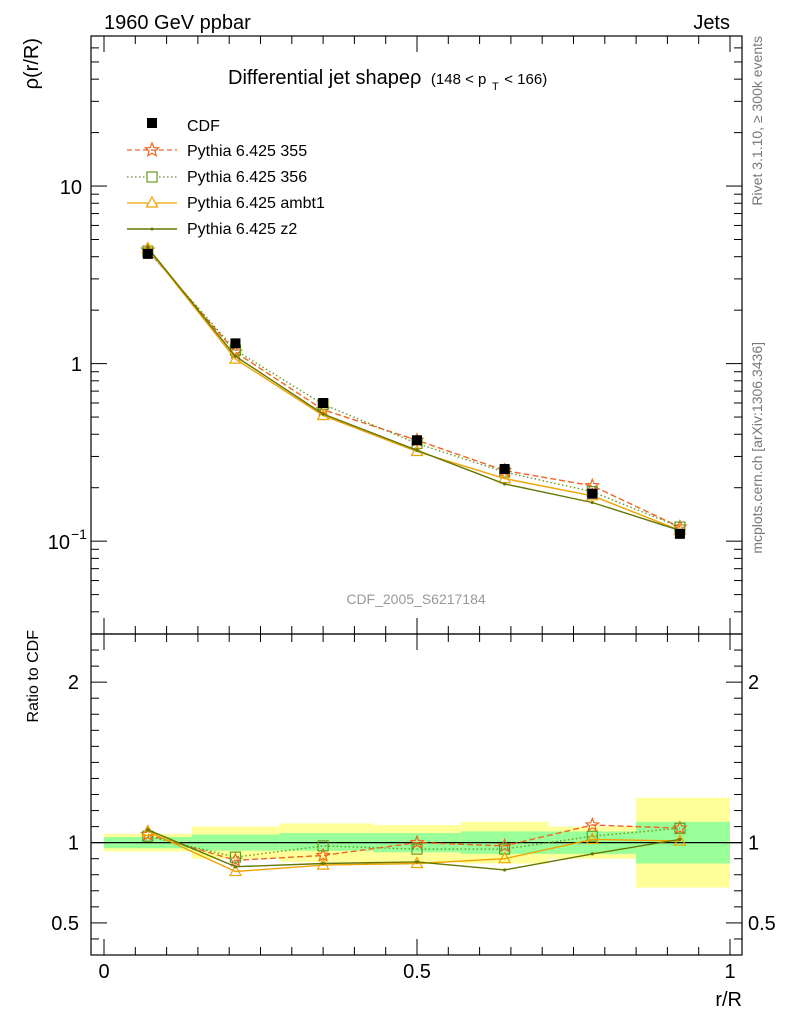 This screenshot has height=1024, width=786. Describe the element at coordinates (256, 203) in the screenshot. I see `legend-label-ambt1: Pythia 6.425 ambt1` at that location.